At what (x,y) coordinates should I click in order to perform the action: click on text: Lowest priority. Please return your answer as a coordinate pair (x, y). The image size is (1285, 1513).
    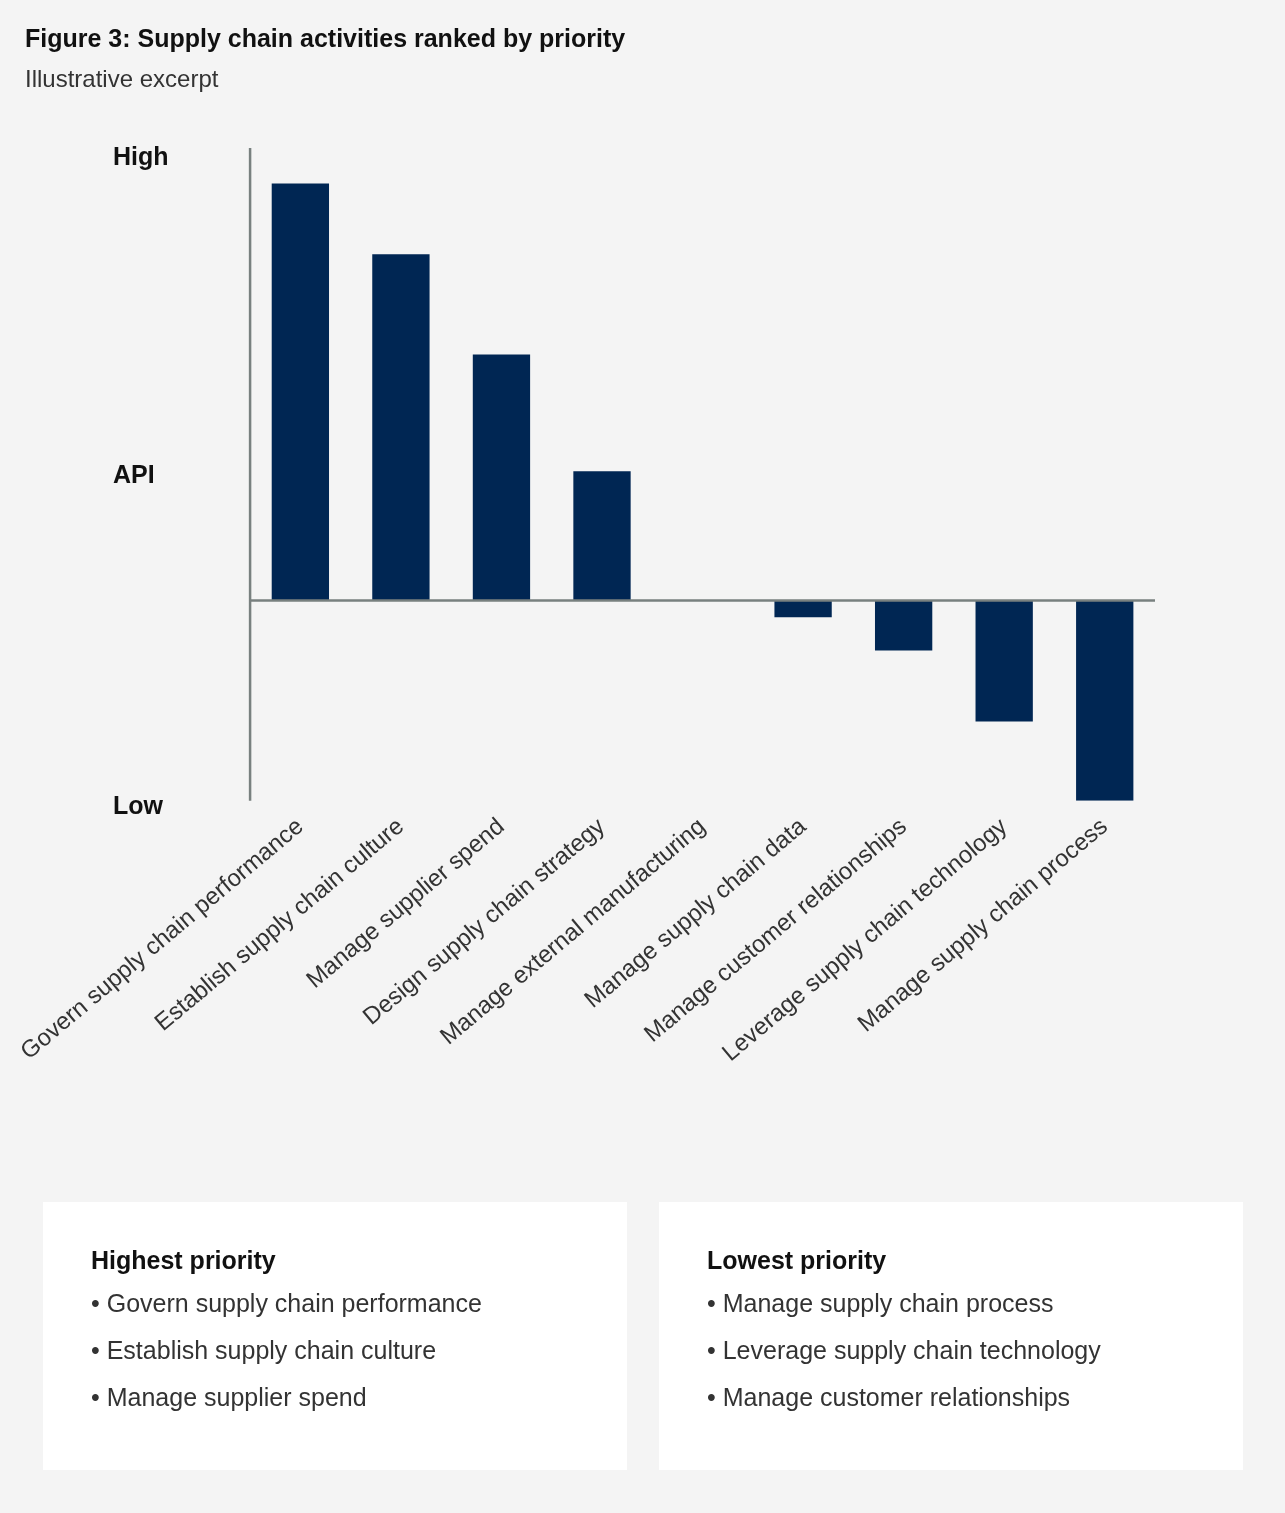
    Looking at the image, I should click on (797, 1260).